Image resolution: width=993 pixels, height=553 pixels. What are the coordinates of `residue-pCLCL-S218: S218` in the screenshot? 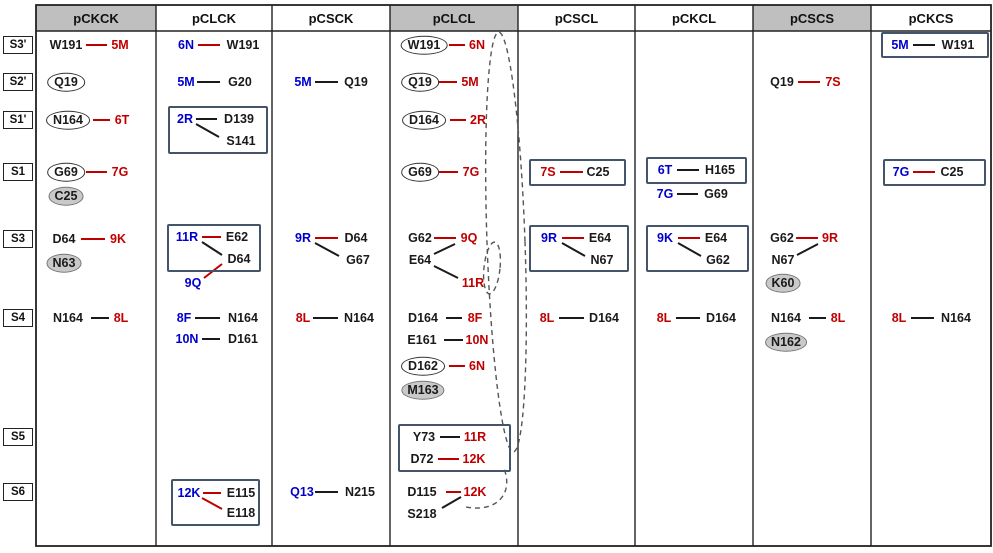 It's located at (422, 513).